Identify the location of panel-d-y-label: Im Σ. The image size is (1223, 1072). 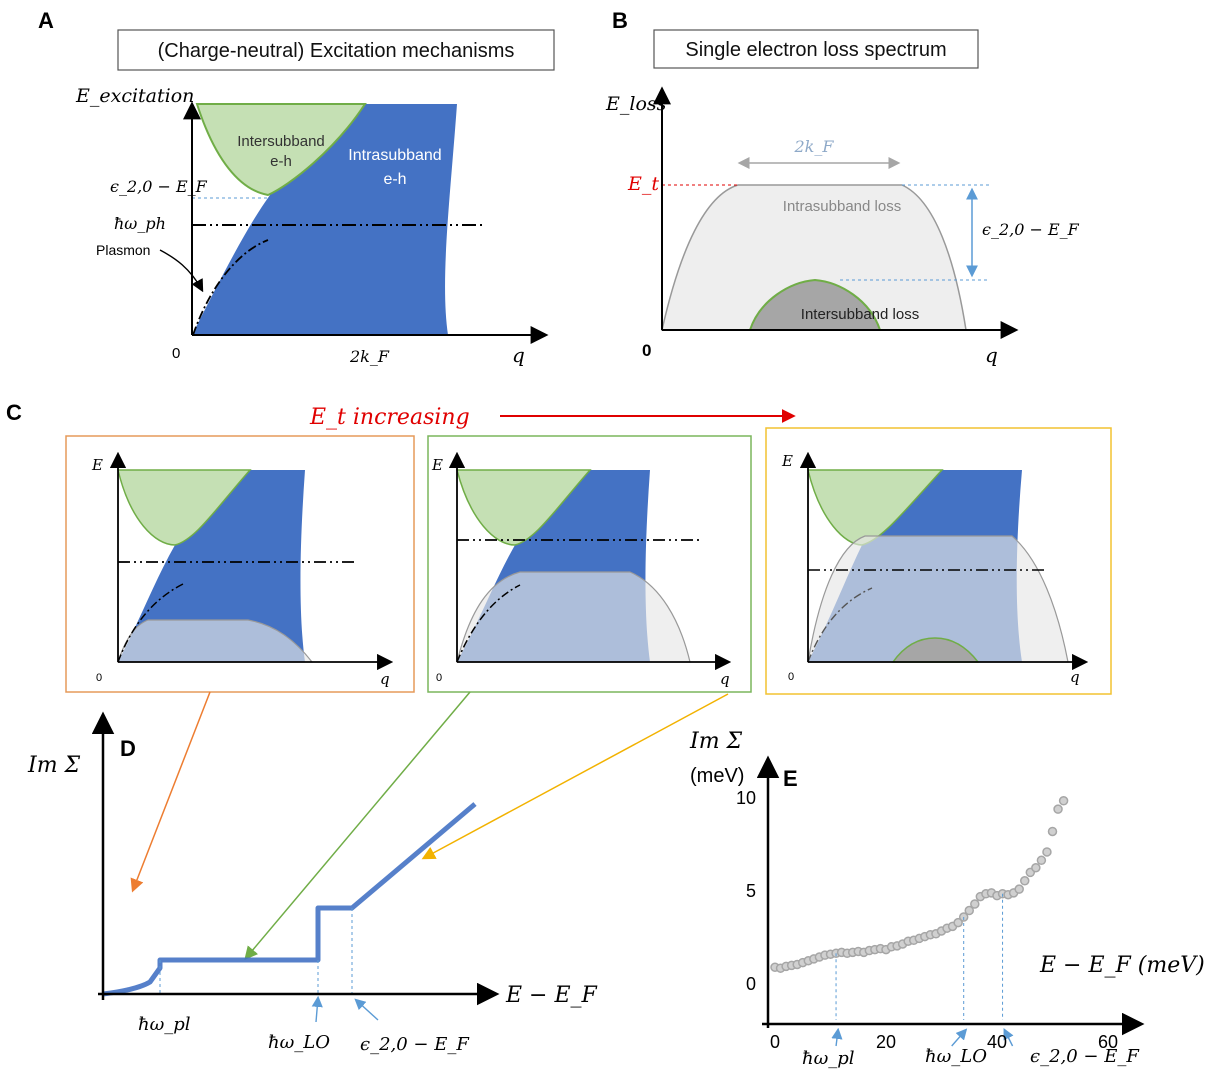
(54, 765).